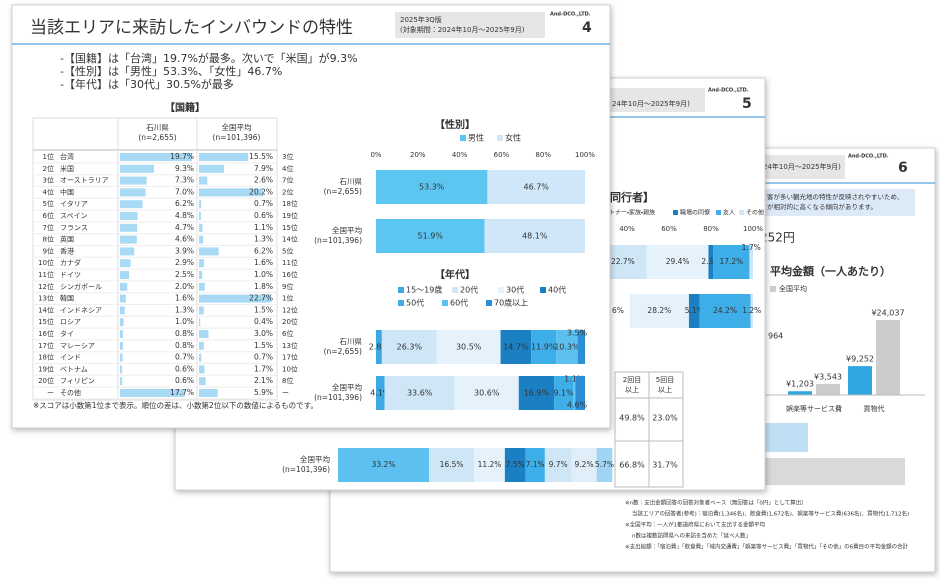 The height and width of the screenshot is (579, 940). I want to click on x-tick-label: 40%, so click(460, 155).